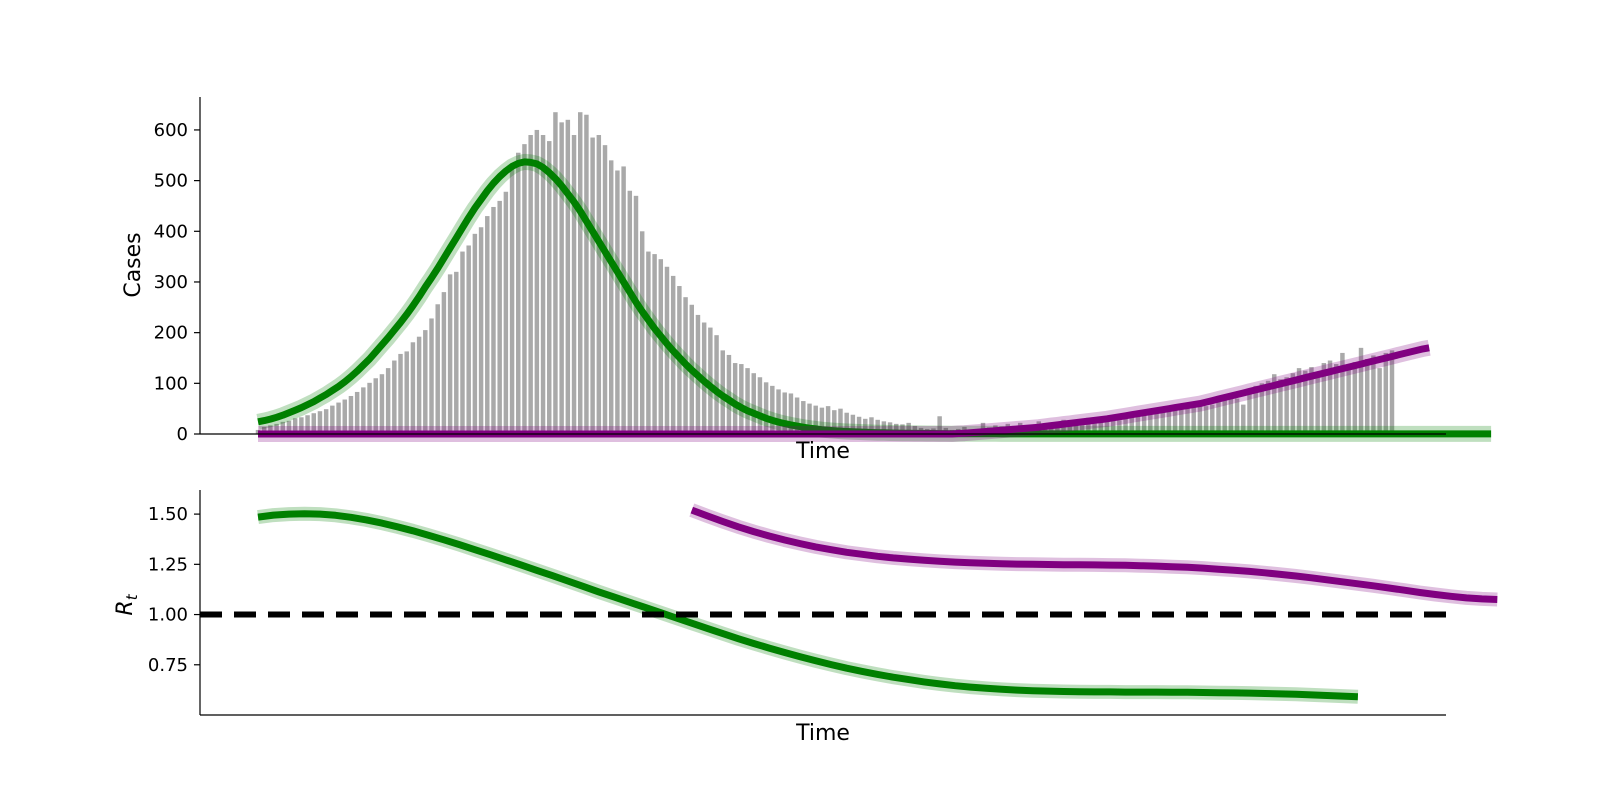  What do you see at coordinates (132, 596) in the screenshot?
I see `rt-y-axis-label-subscript: t` at bounding box center [132, 596].